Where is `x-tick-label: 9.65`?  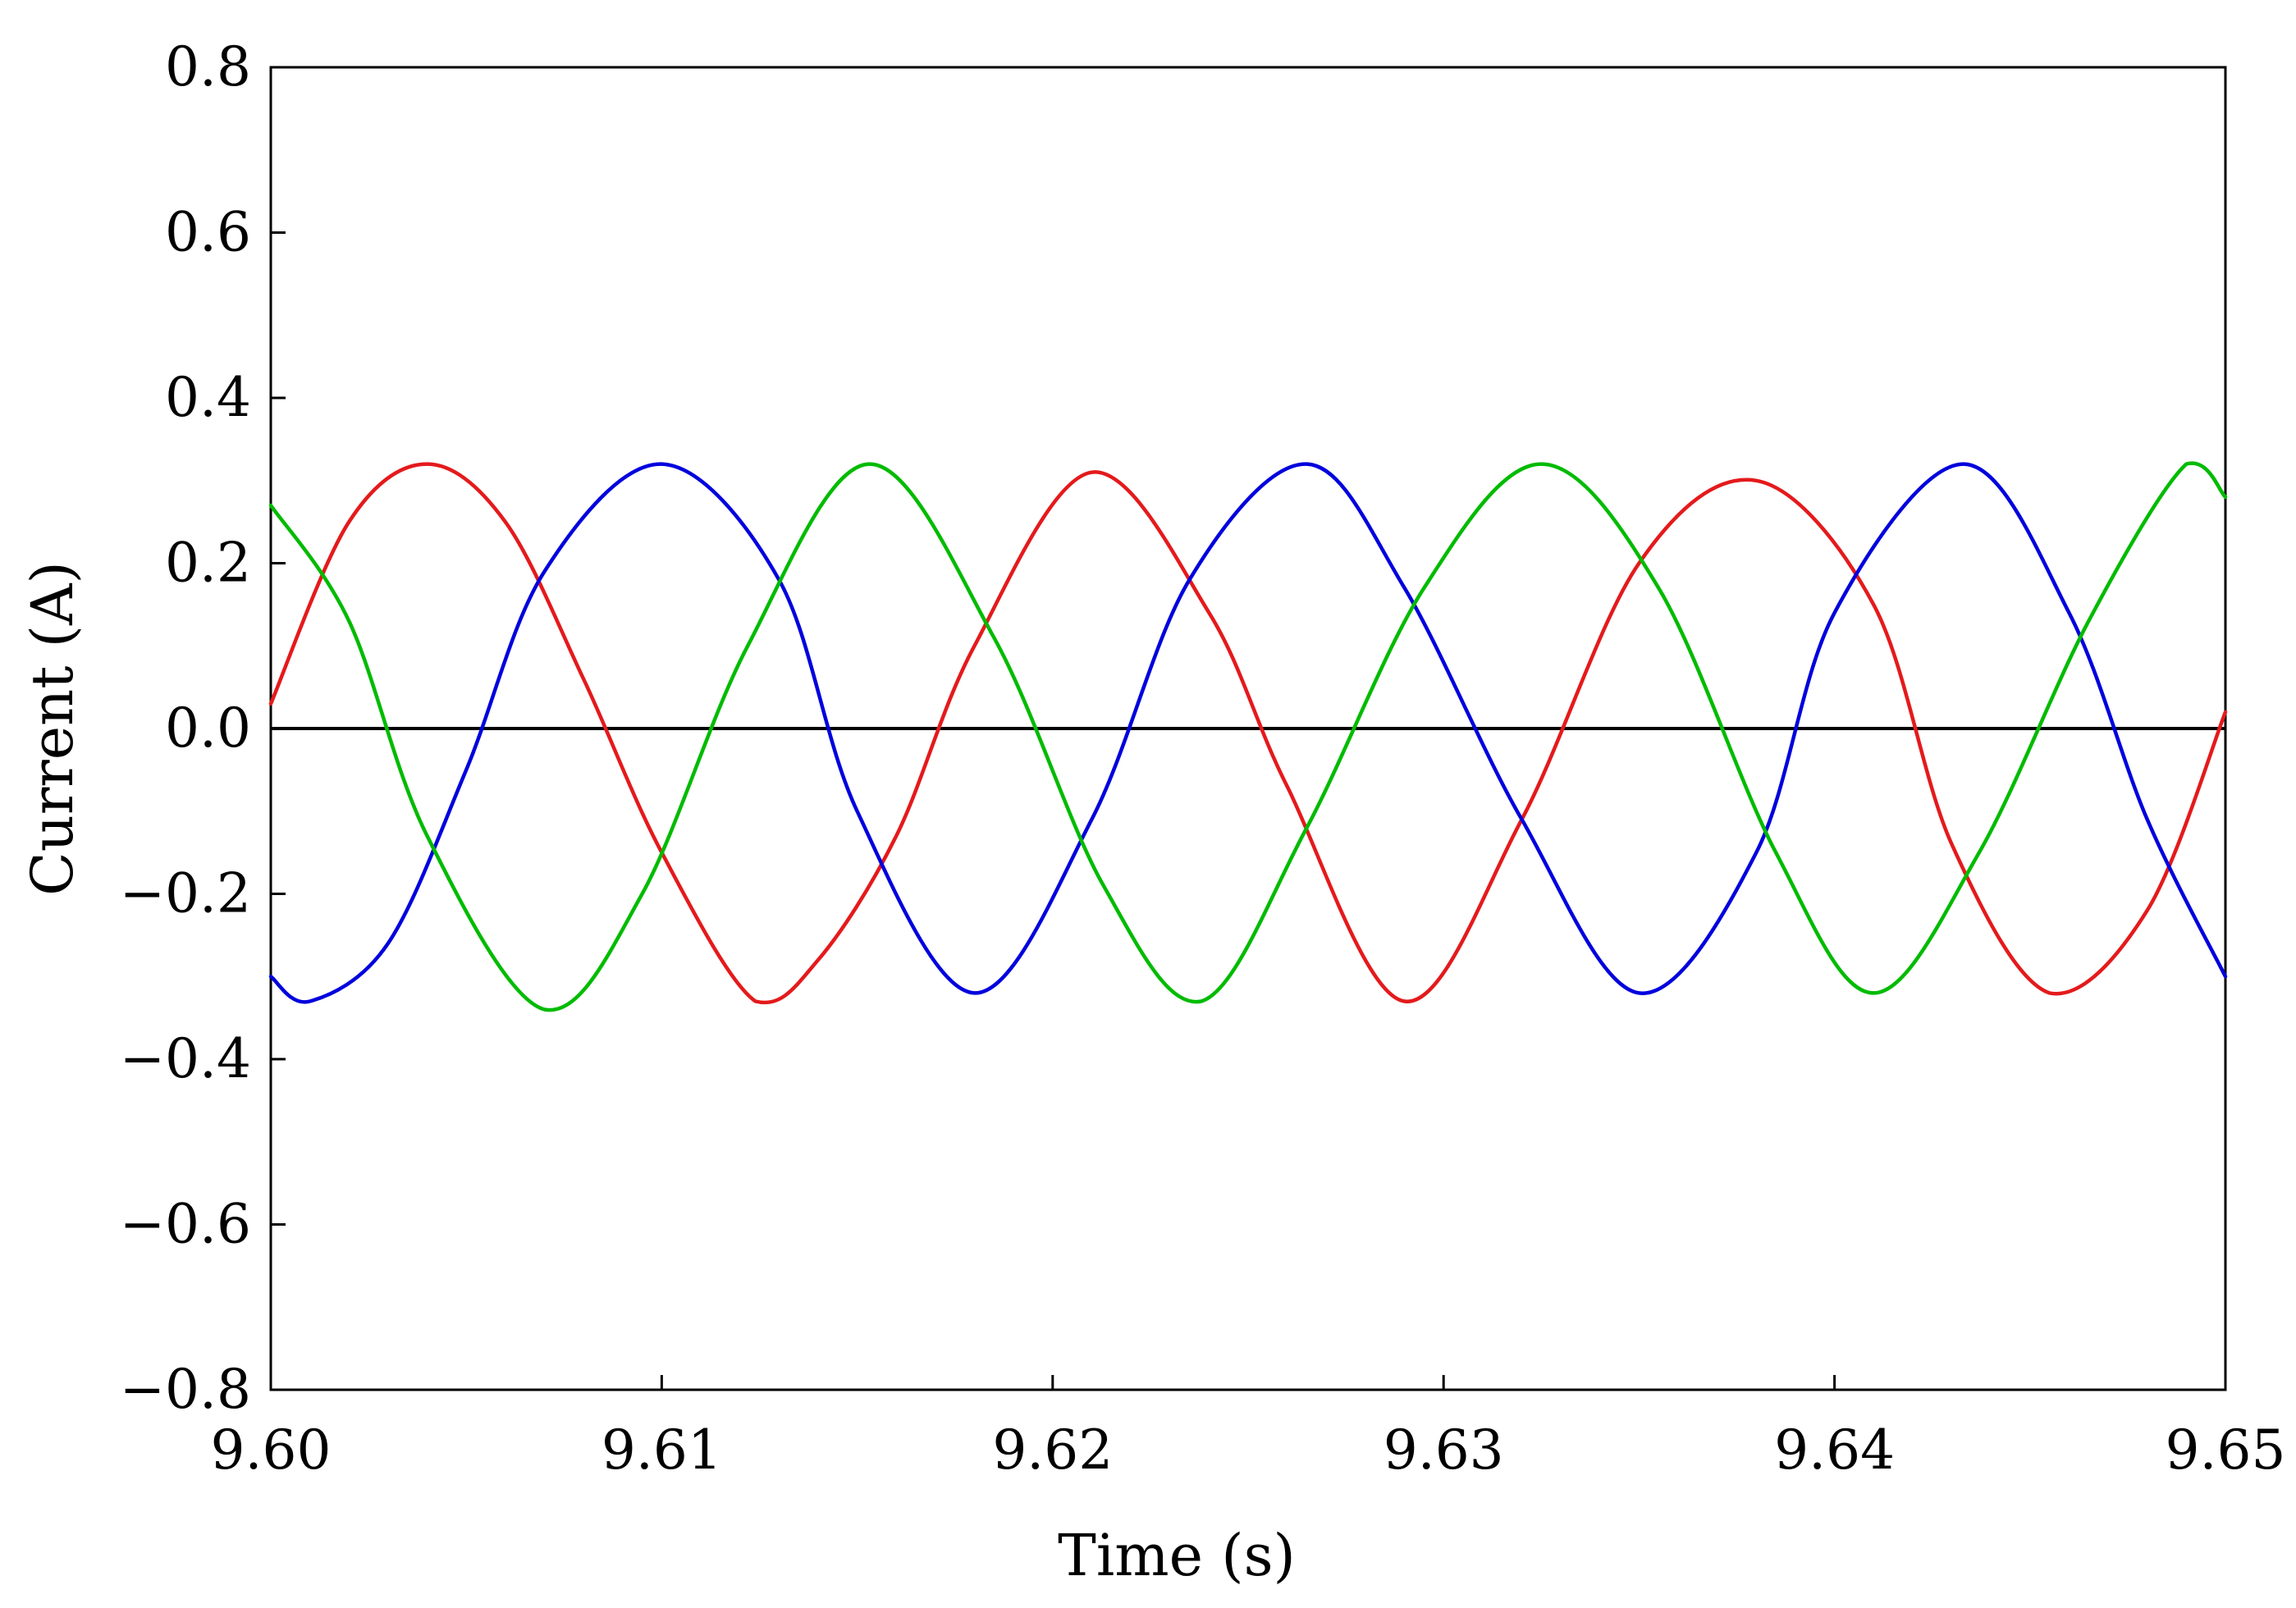 x-tick-label: 9.65 is located at coordinates (2226, 1450).